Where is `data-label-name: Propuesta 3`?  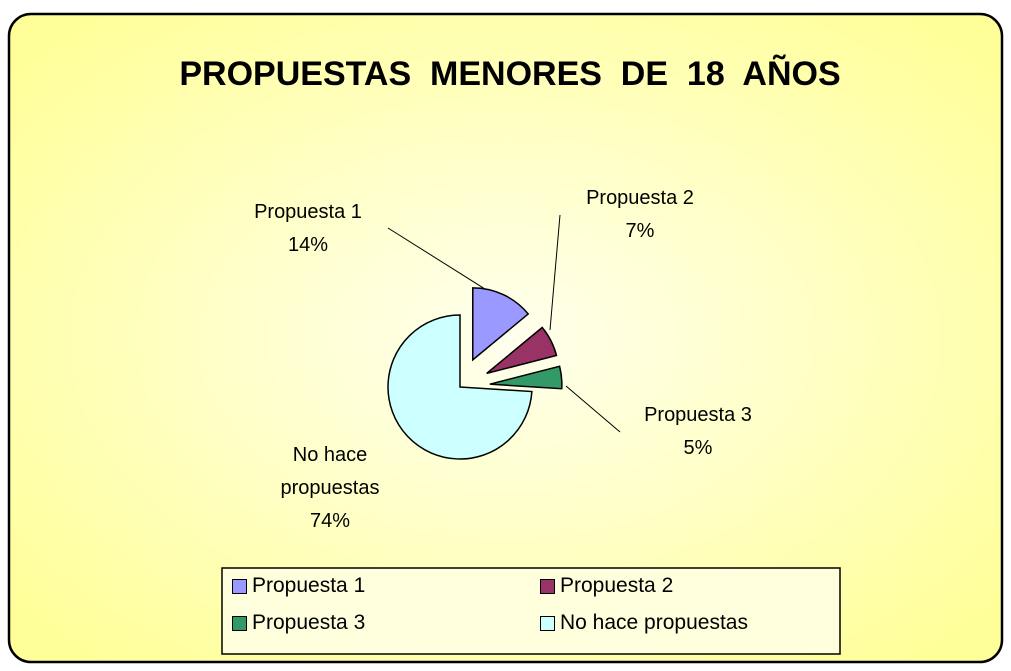 data-label-name: Propuesta 3 is located at coordinates (698, 415).